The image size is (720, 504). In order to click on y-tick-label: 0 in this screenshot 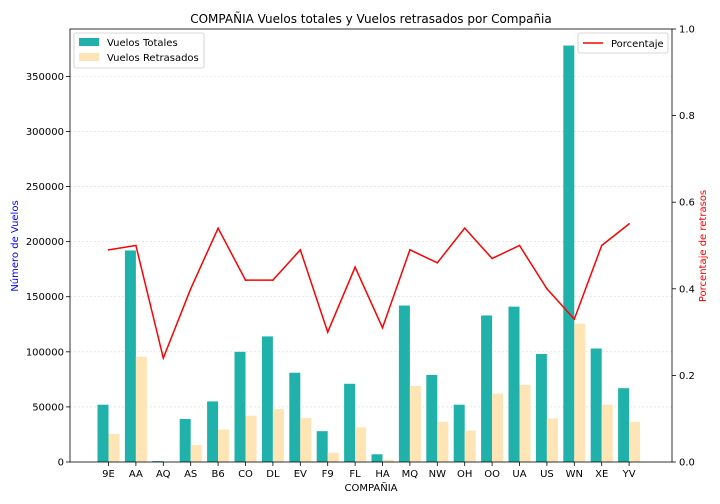, I will do `click(61, 463)`.